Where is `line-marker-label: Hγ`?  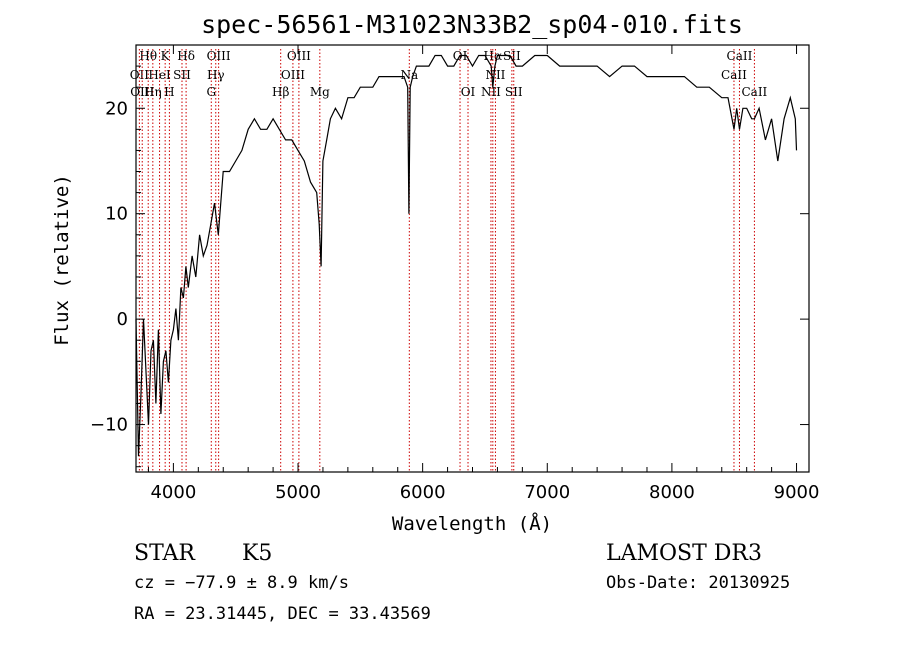 line-marker-label: Hγ is located at coordinates (216, 75).